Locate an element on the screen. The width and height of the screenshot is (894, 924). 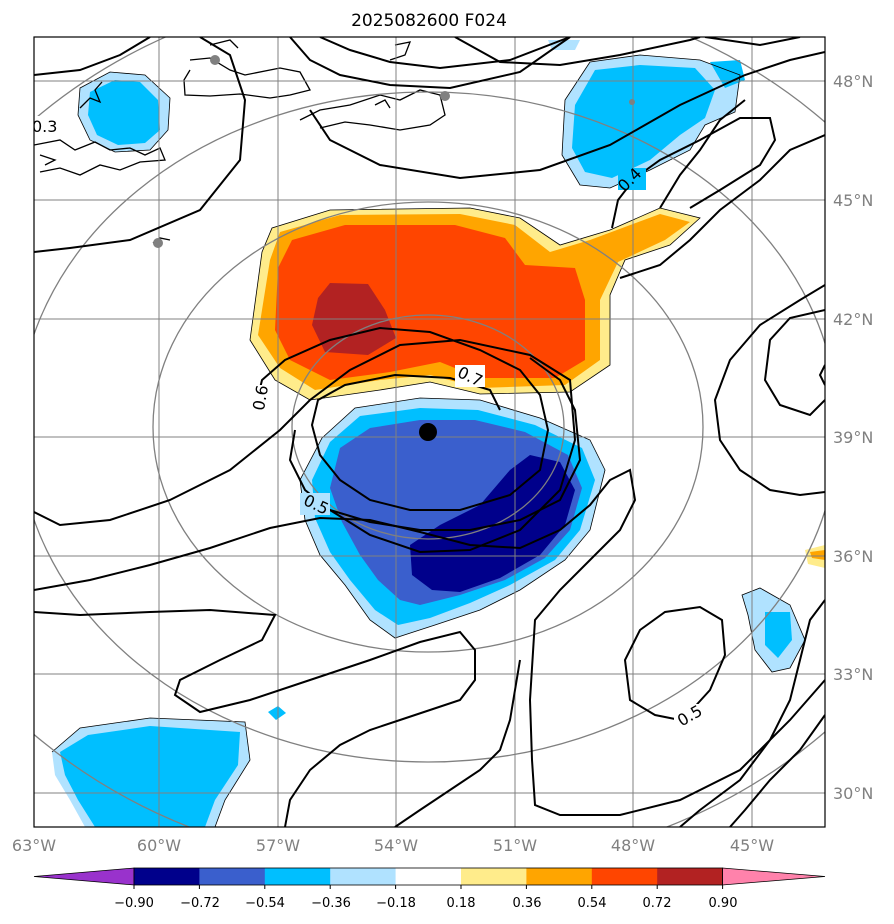
lat-label: 42°N is located at coordinates (853, 319).